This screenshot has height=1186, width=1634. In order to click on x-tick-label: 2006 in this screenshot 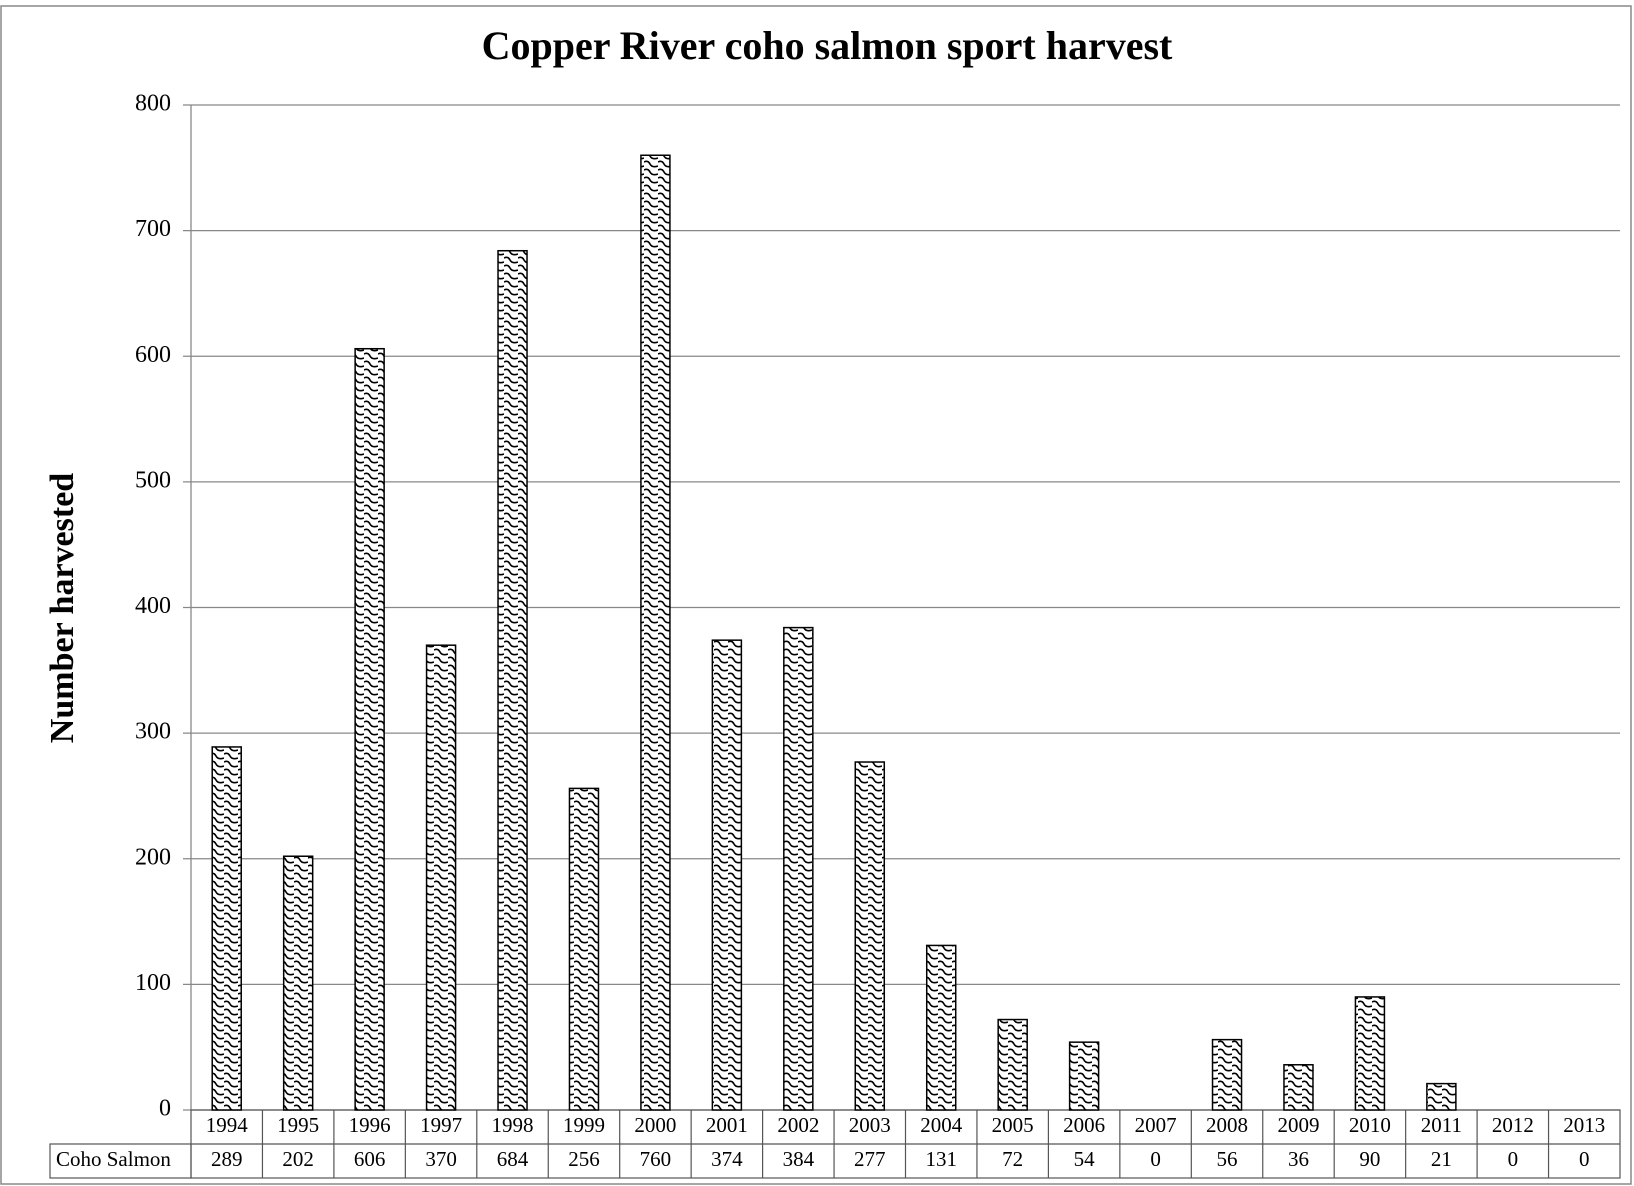, I will do `click(1084, 1125)`.